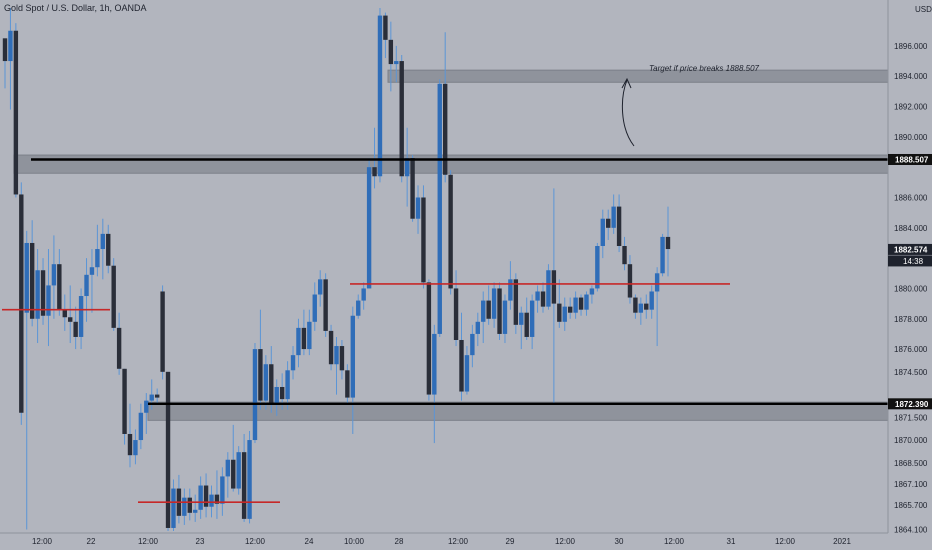 Image resolution: width=932 pixels, height=550 pixels. I want to click on price-tick-label: 1871.500, so click(911, 417).